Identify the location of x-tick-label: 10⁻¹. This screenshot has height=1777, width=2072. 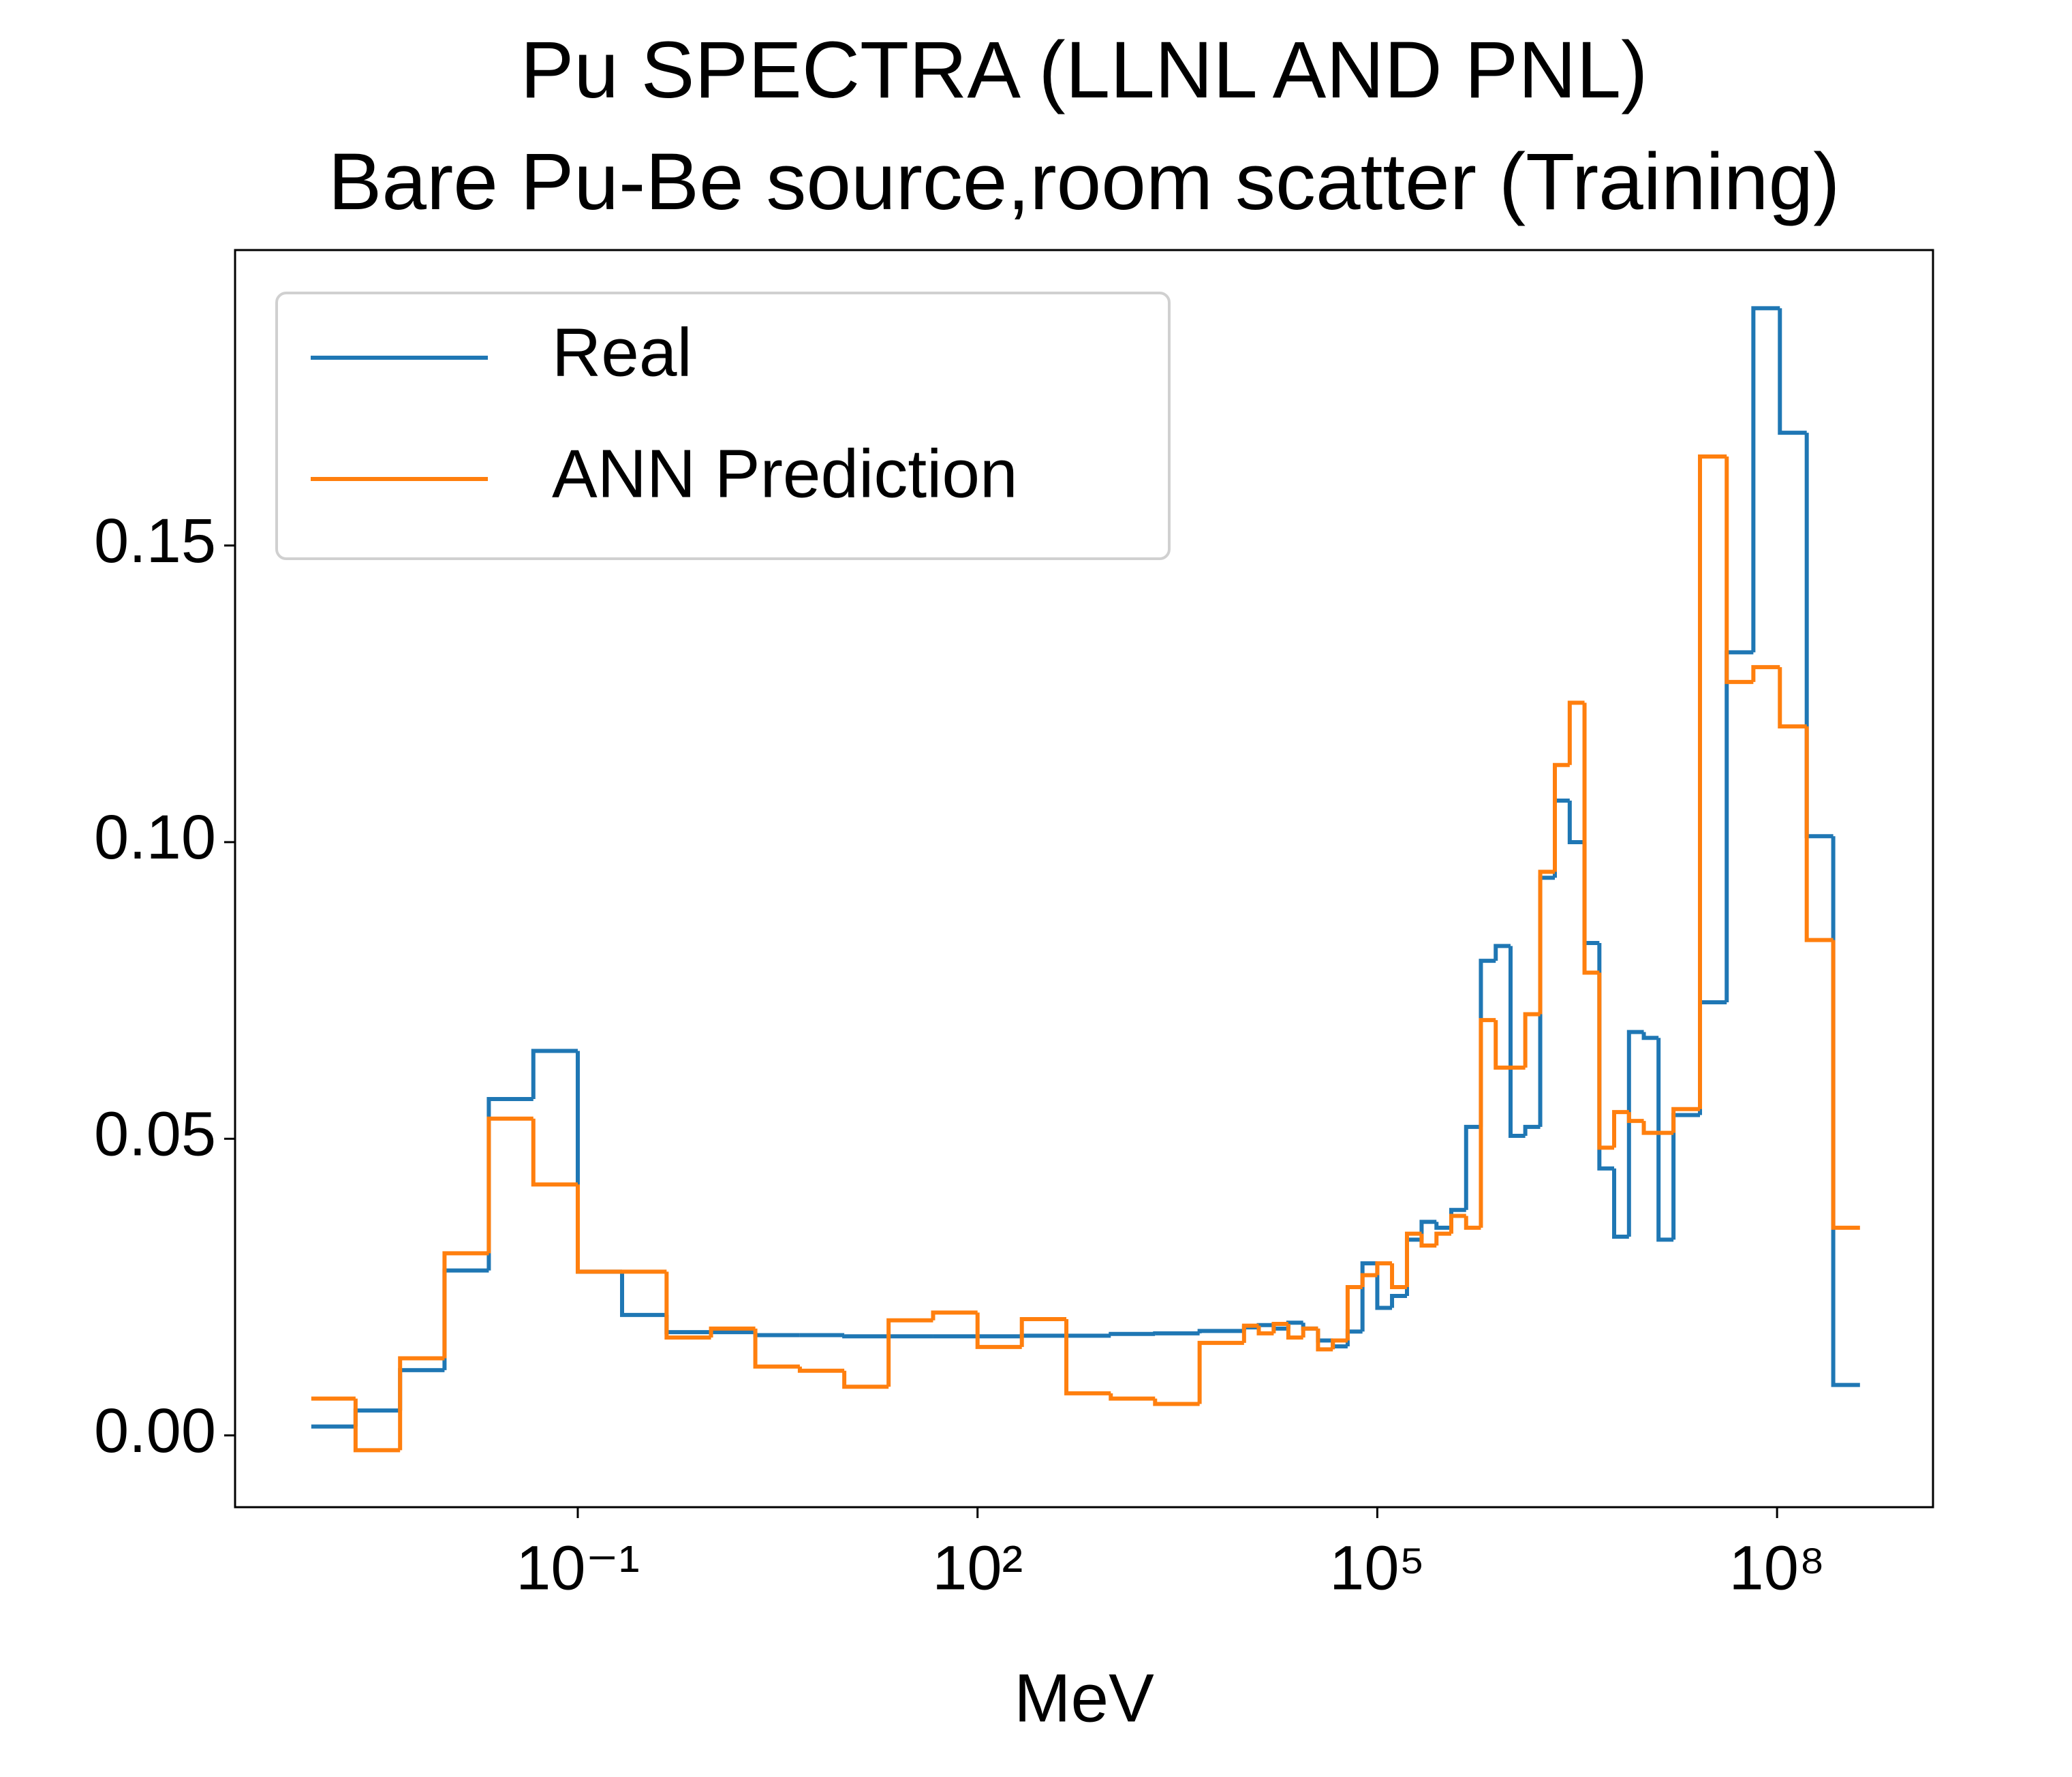
(578, 1568).